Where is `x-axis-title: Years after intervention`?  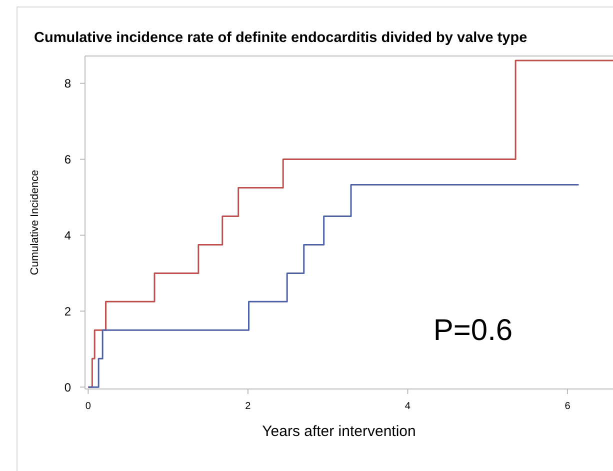 x-axis-title: Years after intervention is located at coordinates (339, 431).